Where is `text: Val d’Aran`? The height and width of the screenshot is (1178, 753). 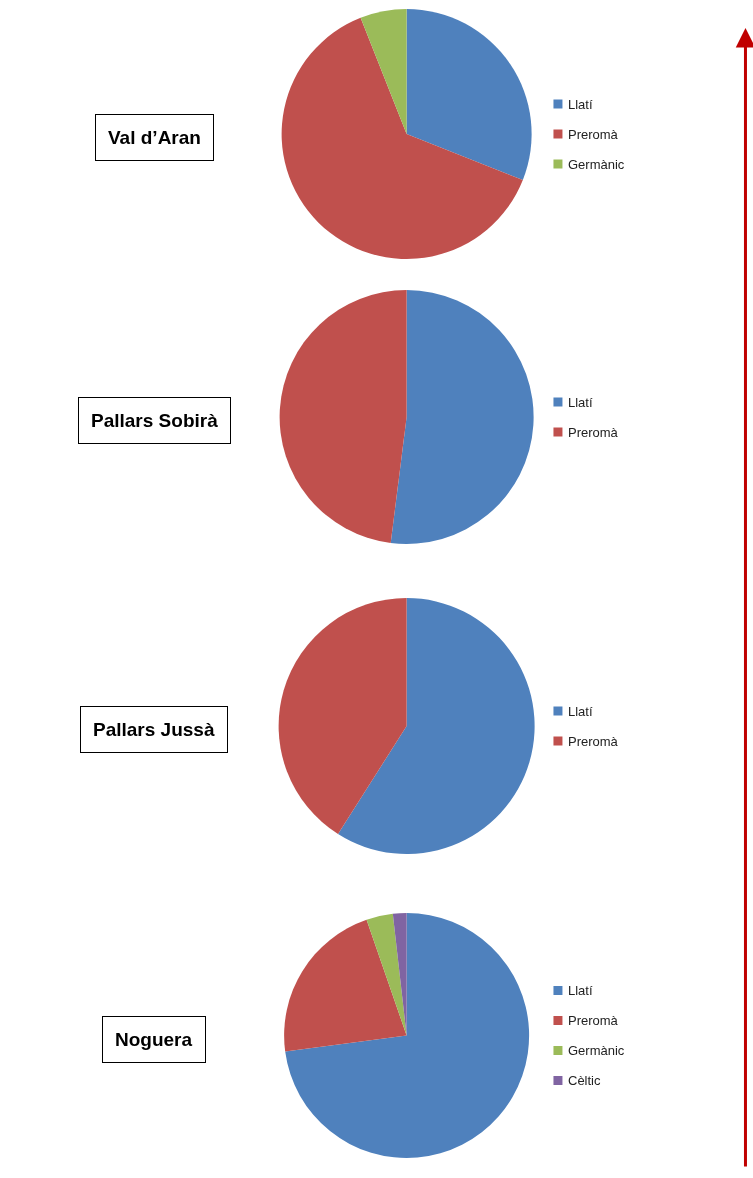
text: Val d’Aran is located at coordinates (154, 137).